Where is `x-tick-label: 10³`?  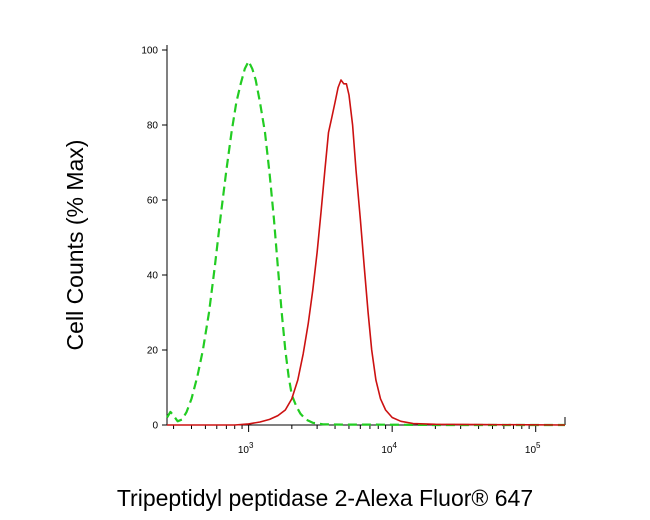
x-tick-label: 10³ is located at coordinates (246, 448).